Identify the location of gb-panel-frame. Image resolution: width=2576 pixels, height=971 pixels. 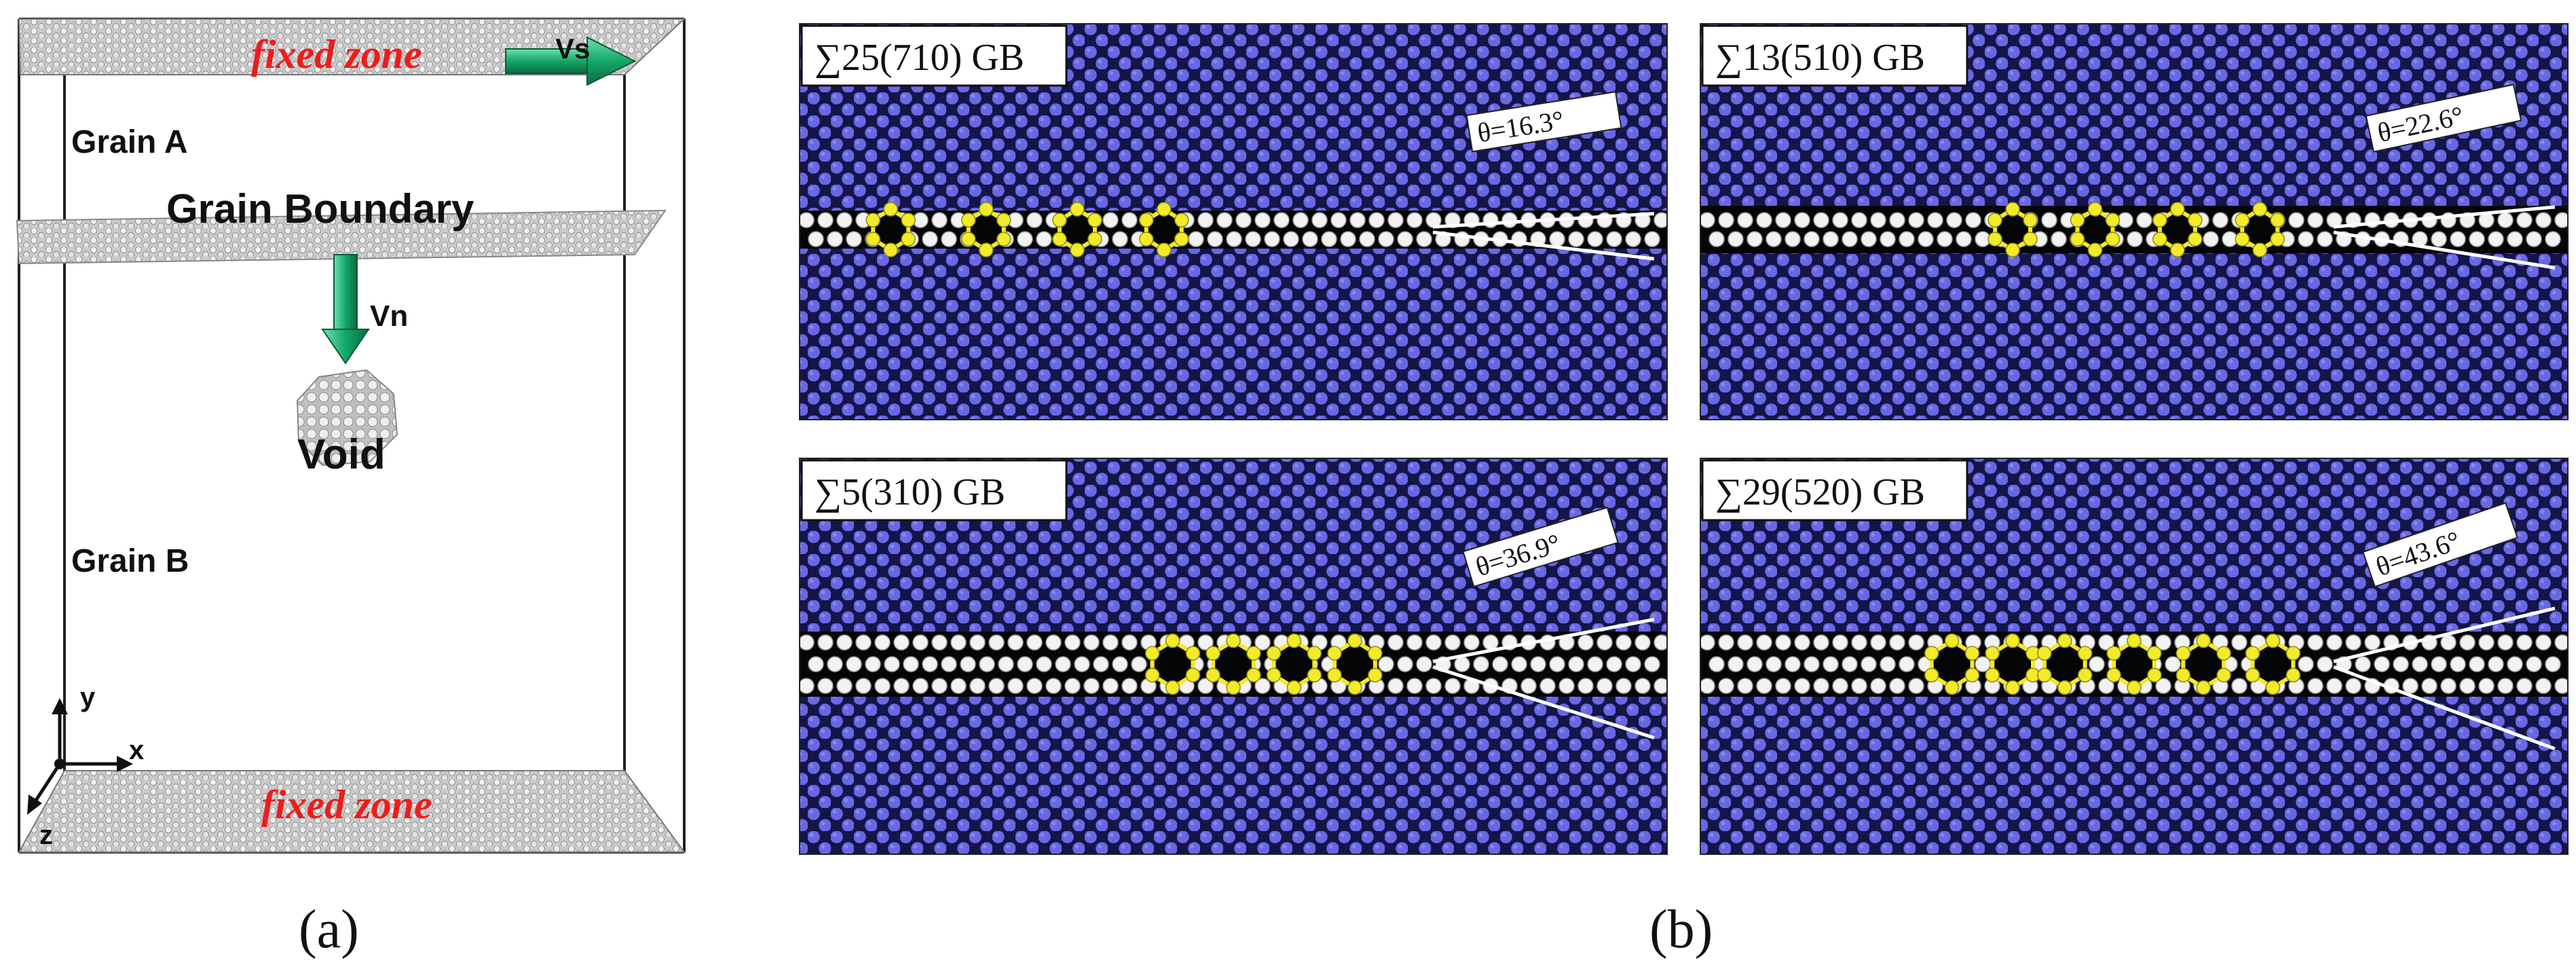
(1234, 656).